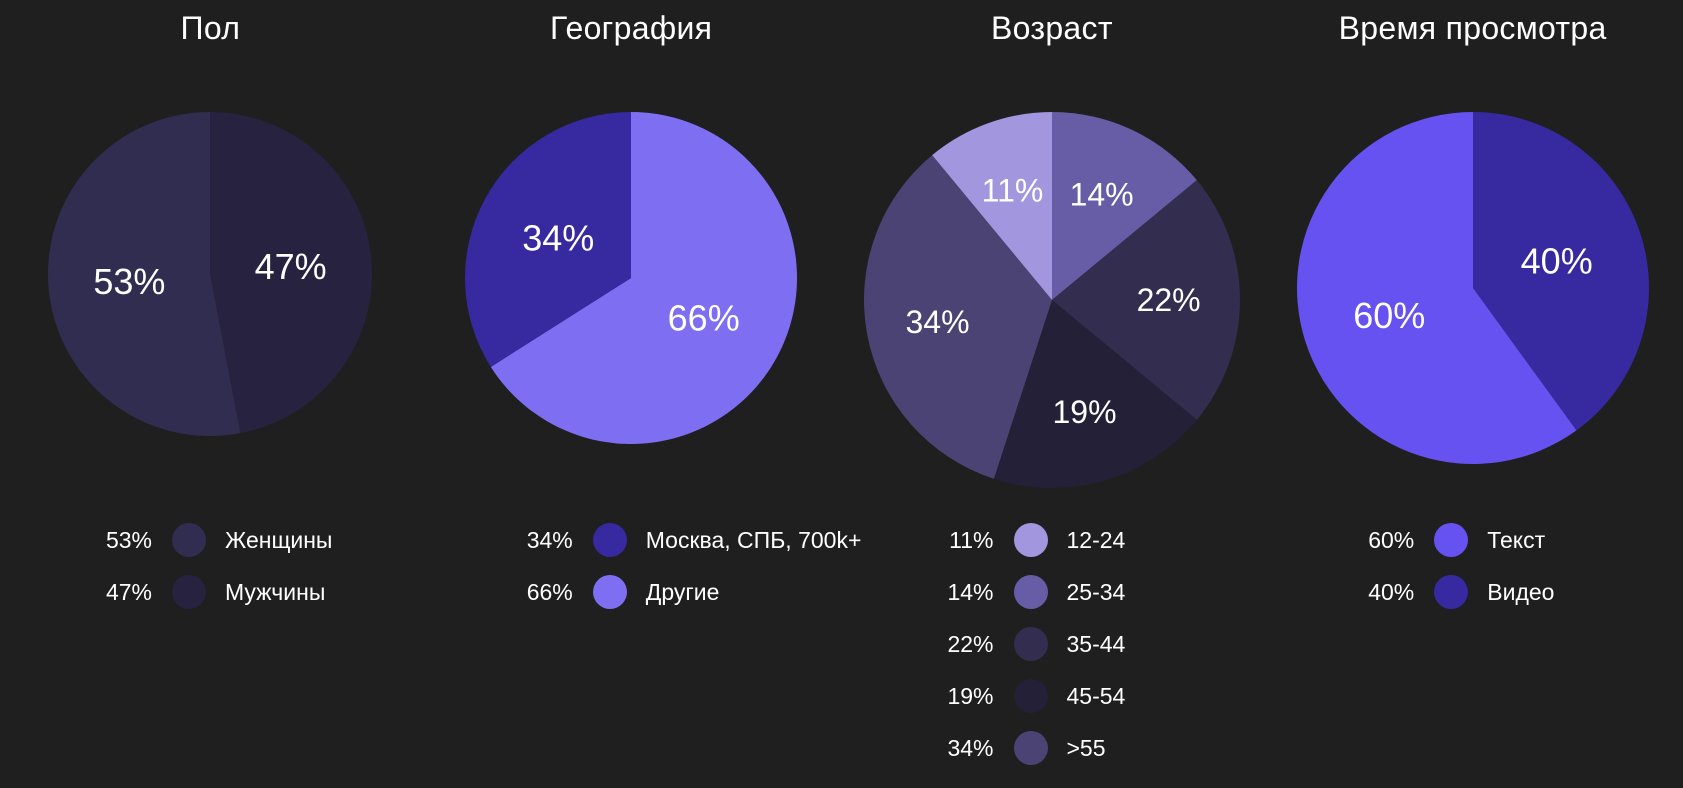 The image size is (1683, 788). Describe the element at coordinates (1391, 591) in the screenshot. I see `legend-percent: 40%` at that location.